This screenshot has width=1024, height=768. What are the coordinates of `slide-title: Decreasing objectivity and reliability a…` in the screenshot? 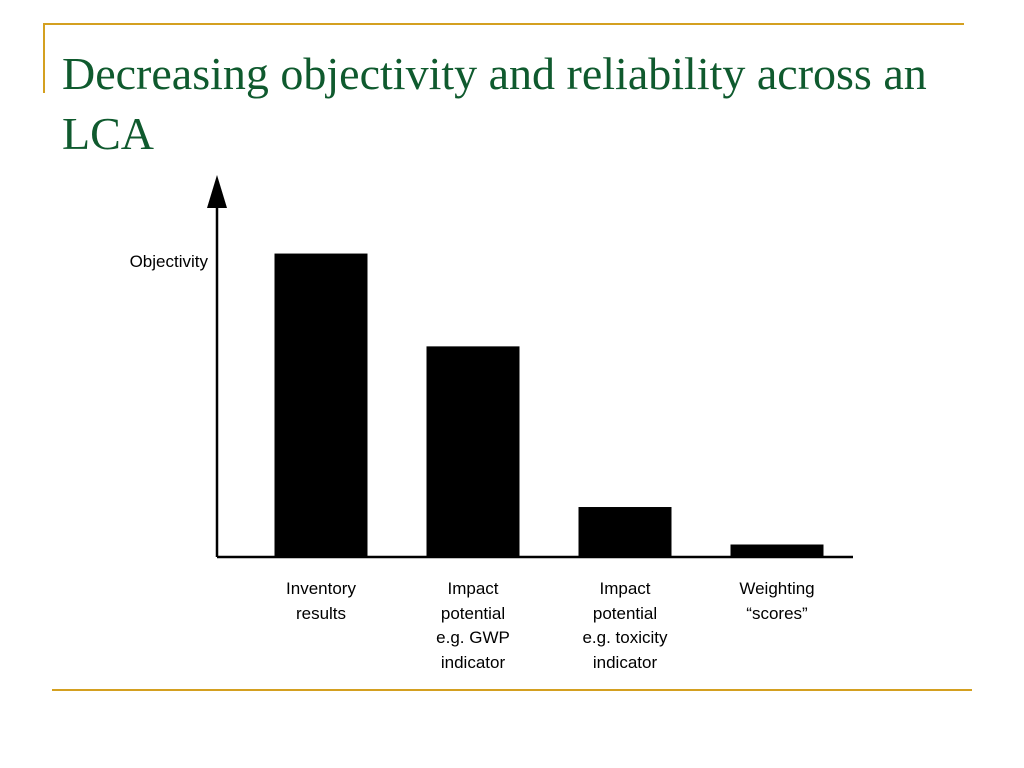 It's located at (494, 103).